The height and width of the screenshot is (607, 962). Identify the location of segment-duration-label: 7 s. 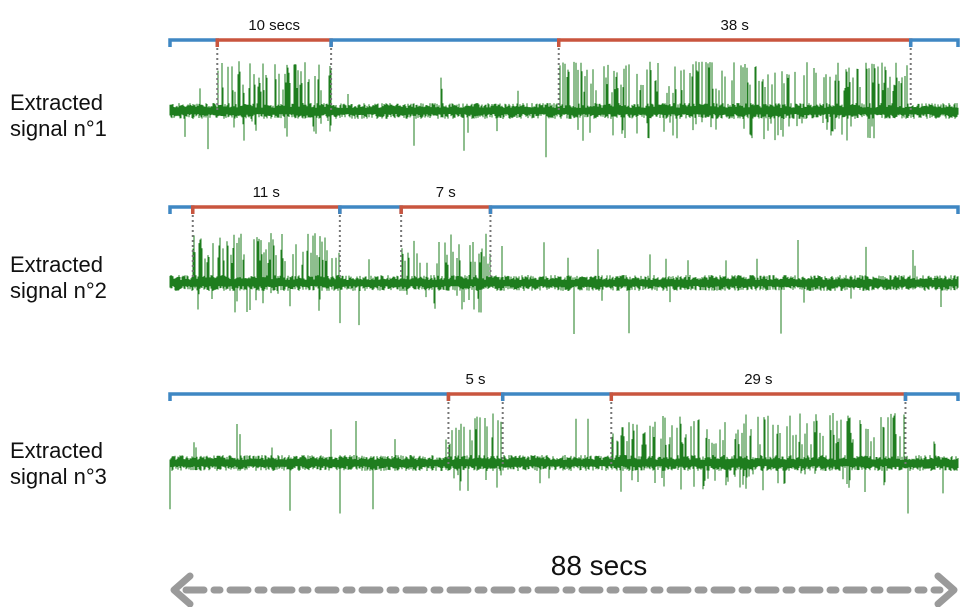
(446, 192).